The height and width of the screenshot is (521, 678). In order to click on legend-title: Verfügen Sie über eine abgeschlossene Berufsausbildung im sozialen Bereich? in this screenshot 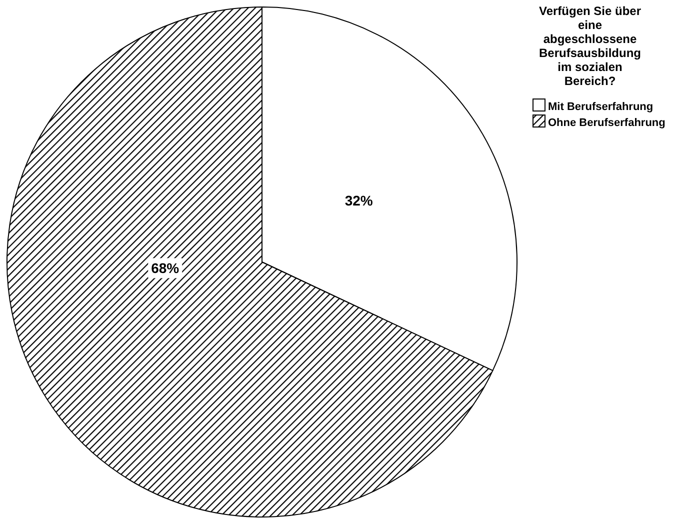, I will do `click(590, 46)`.